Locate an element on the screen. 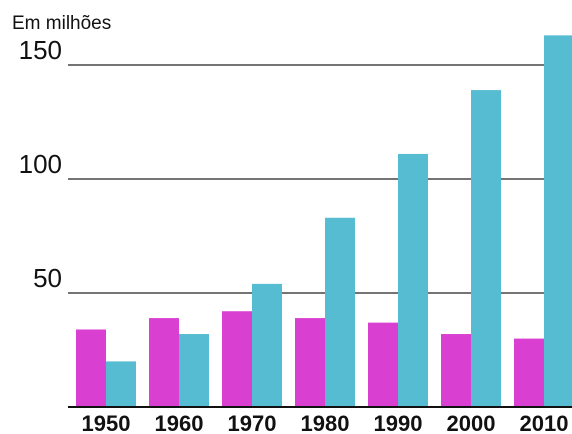  x-tick-label: 2010 is located at coordinates (544, 422).